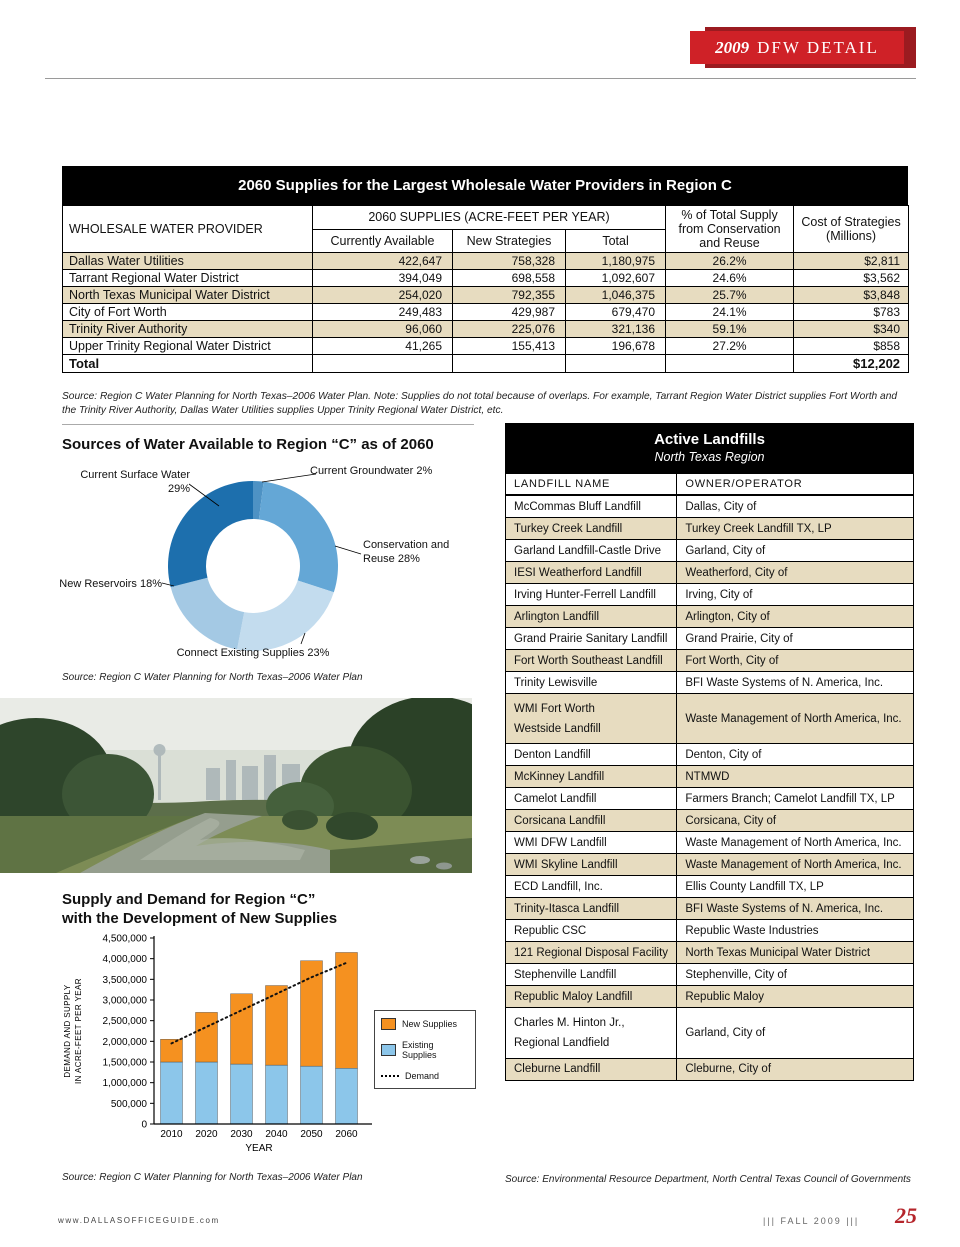  What do you see at coordinates (419, 1050) in the screenshot?
I see `legend-label-existing-supplies: Existing Supplies` at bounding box center [419, 1050].